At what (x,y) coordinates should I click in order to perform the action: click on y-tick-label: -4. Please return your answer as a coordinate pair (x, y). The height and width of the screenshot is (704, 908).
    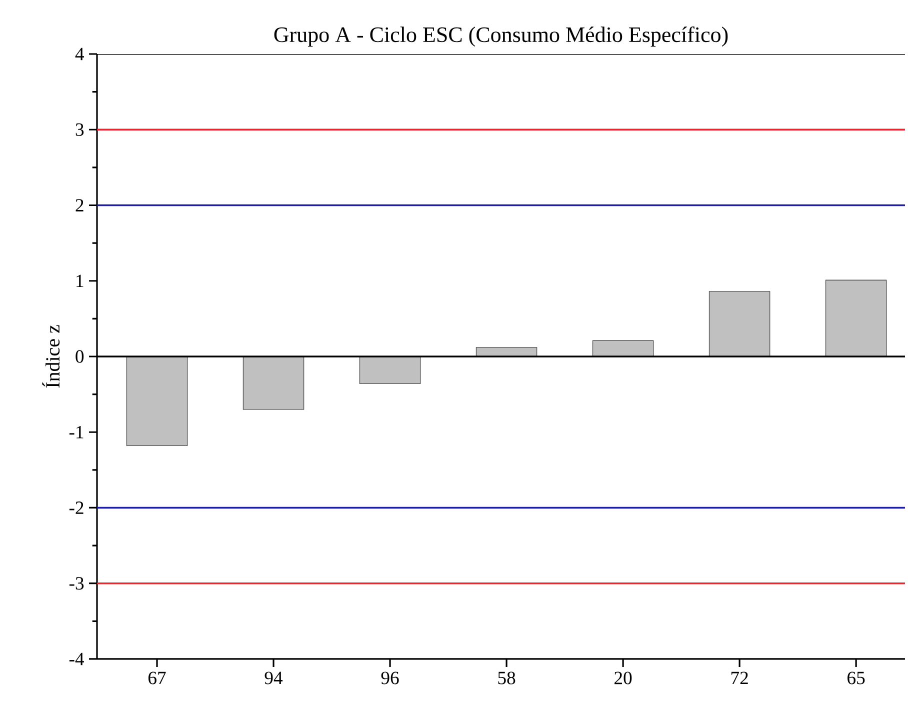
    Looking at the image, I should click on (76, 659).